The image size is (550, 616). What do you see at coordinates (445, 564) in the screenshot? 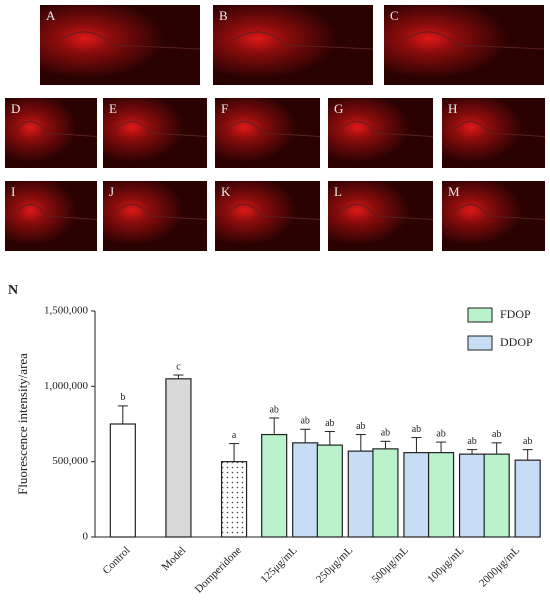
I see `x-tick-label: 100μg/mL` at bounding box center [445, 564].